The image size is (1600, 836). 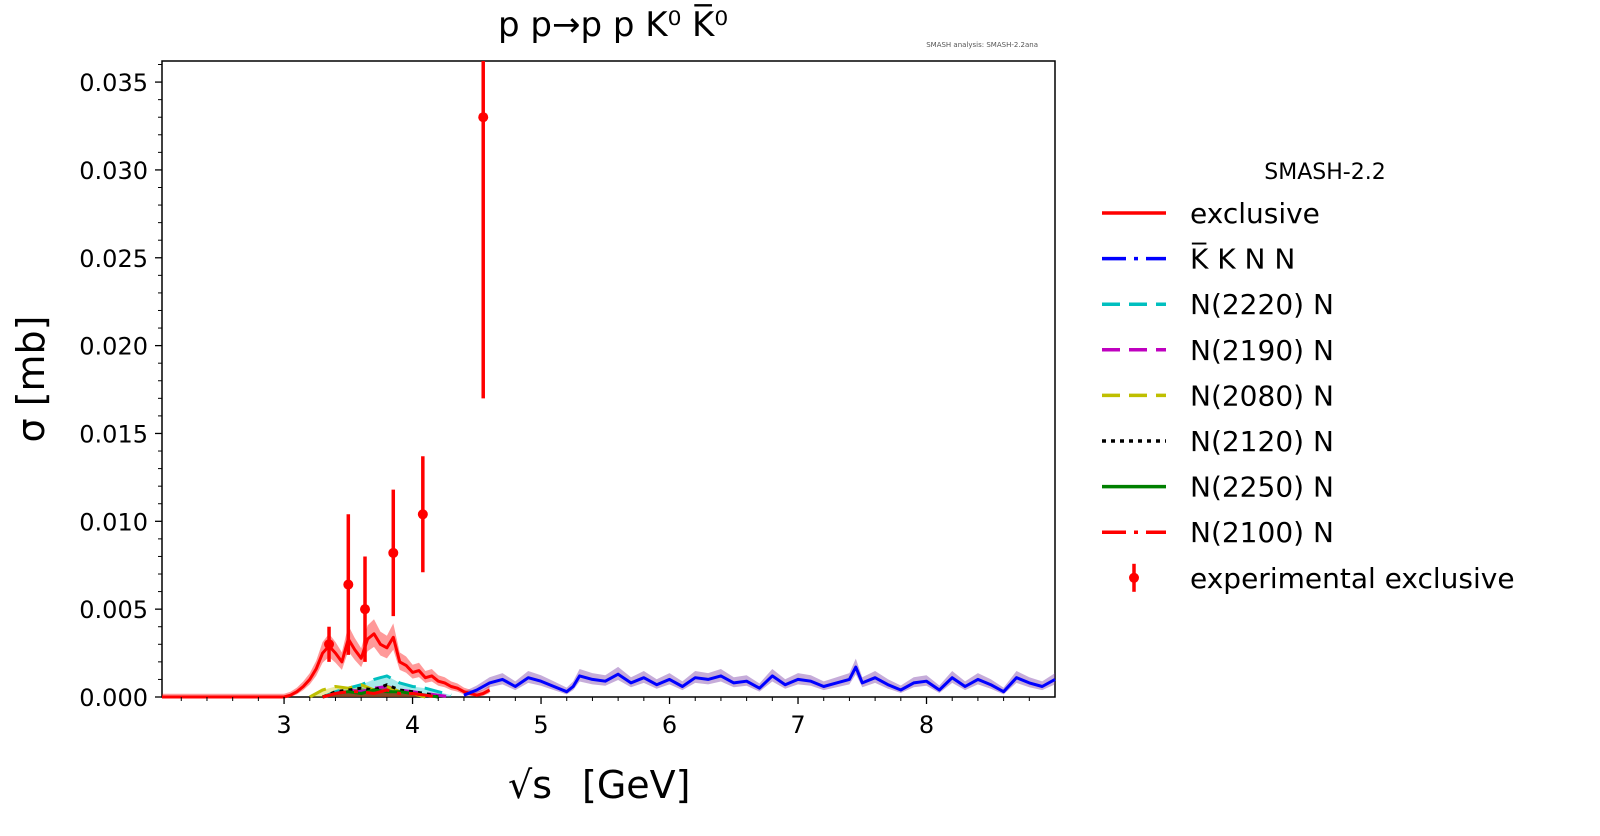 I want to click on series-lines, so click(x=609, y=665).